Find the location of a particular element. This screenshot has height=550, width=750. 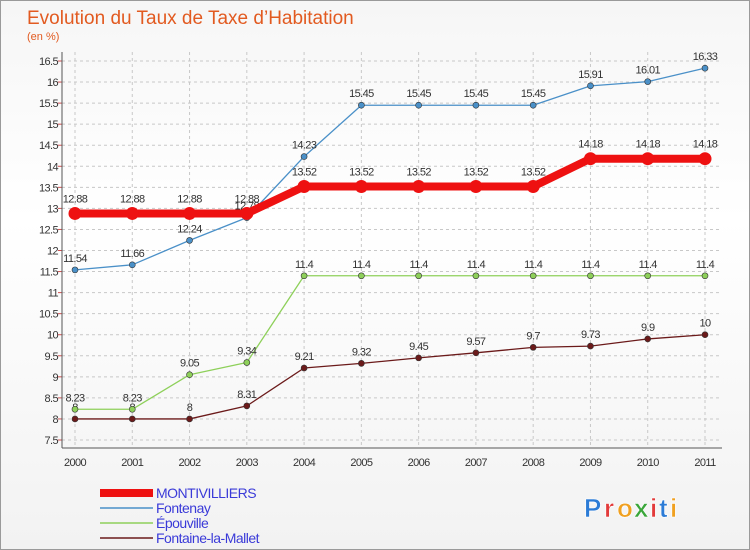

y-tick-label: 10.5 is located at coordinates (48, 315).